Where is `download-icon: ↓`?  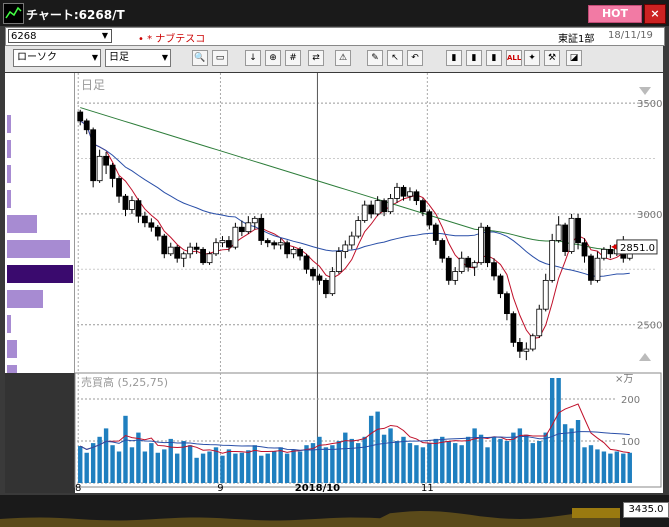
download-icon: ↓ is located at coordinates (253, 58).